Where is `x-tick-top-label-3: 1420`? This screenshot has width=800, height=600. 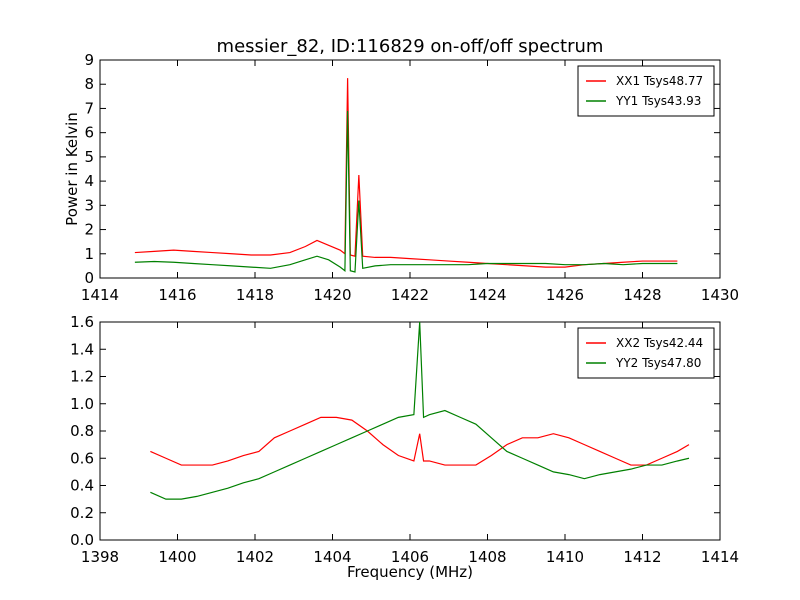 x-tick-top-label-3: 1420 is located at coordinates (332, 295).